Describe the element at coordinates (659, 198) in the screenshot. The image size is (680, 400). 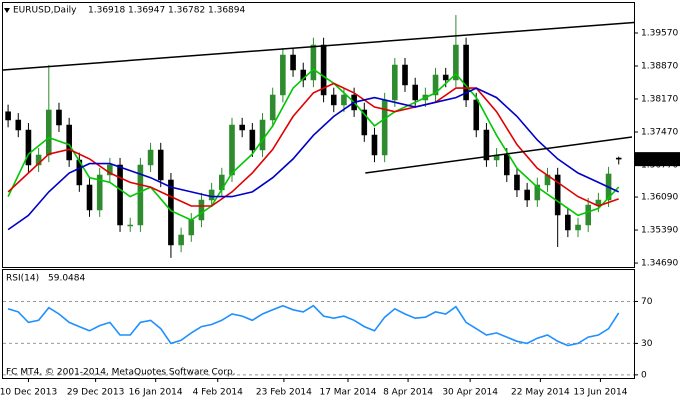
I see `y-tick-label: 1.36090` at that location.